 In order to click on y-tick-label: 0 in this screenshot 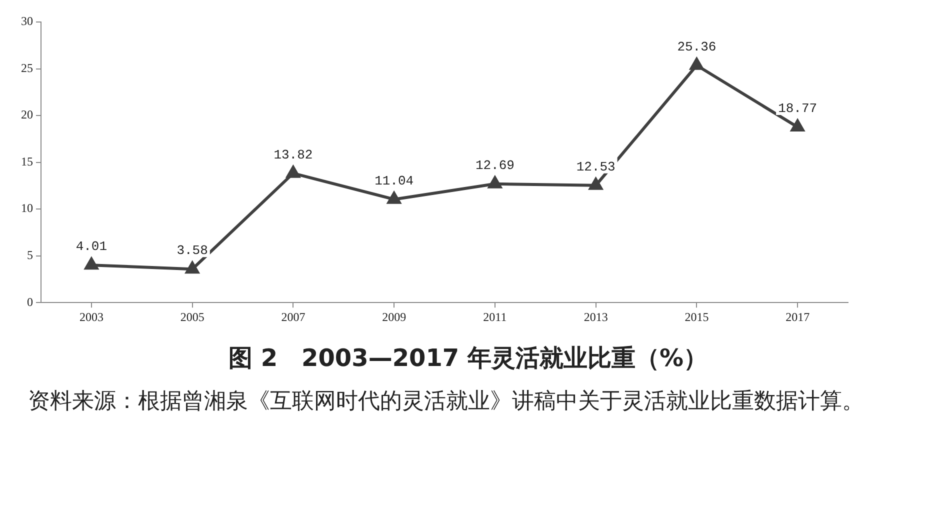, I will do `click(30, 301)`.